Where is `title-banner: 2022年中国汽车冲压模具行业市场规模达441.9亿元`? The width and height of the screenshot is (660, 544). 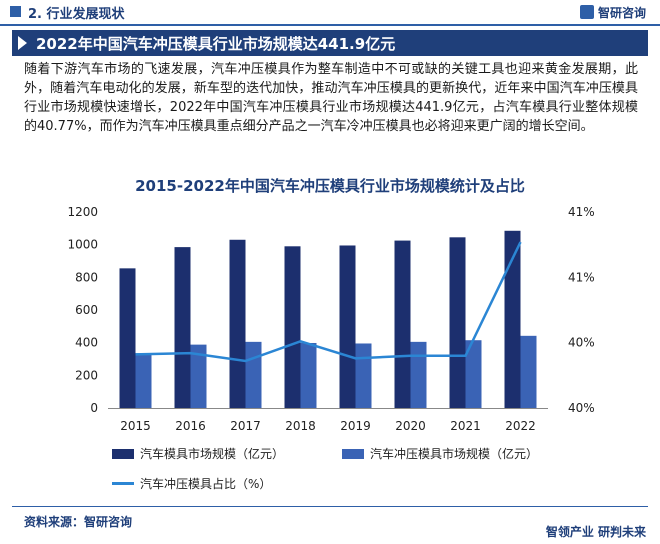 title-banner: 2022年中国汽车冲压模具行业市场规模达441.9亿元 is located at coordinates (330, 43).